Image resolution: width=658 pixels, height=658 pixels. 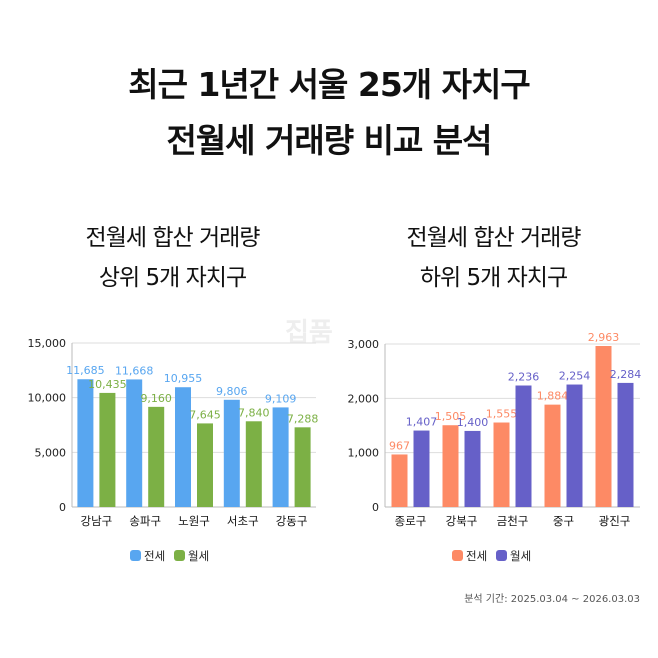 I want to click on data-label: 1,400, so click(x=473, y=422).